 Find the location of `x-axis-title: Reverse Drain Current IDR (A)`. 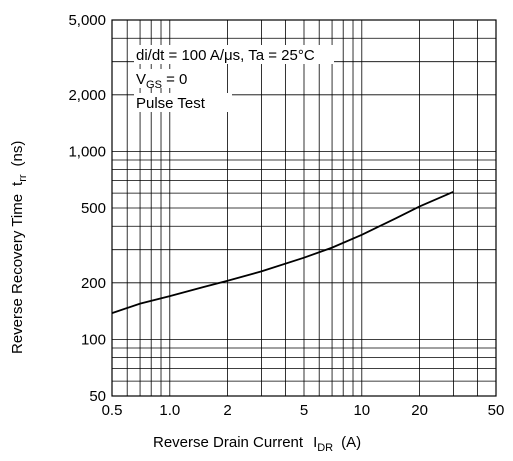

x-axis-title: Reverse Drain Current IDR (A) is located at coordinates (257, 444).